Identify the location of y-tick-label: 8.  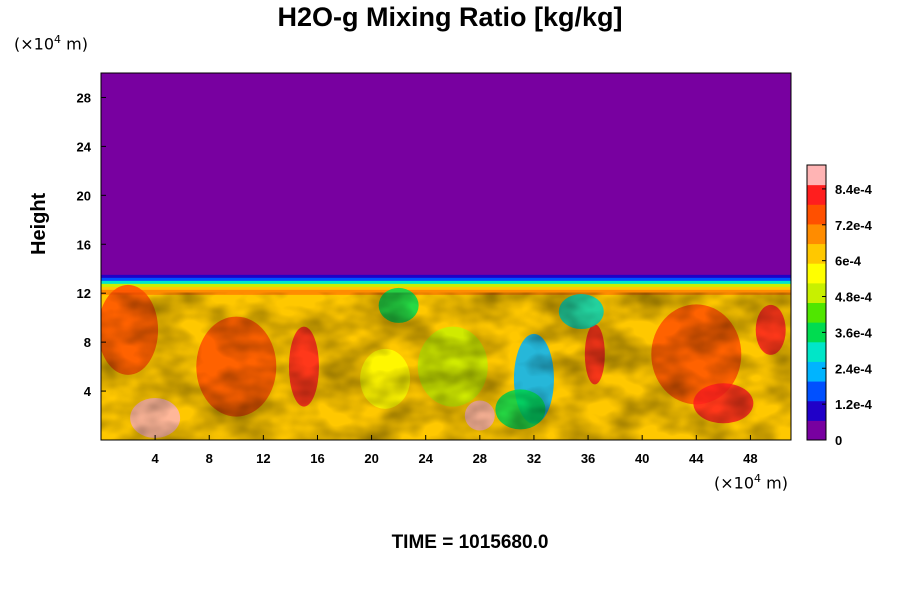
(87, 342).